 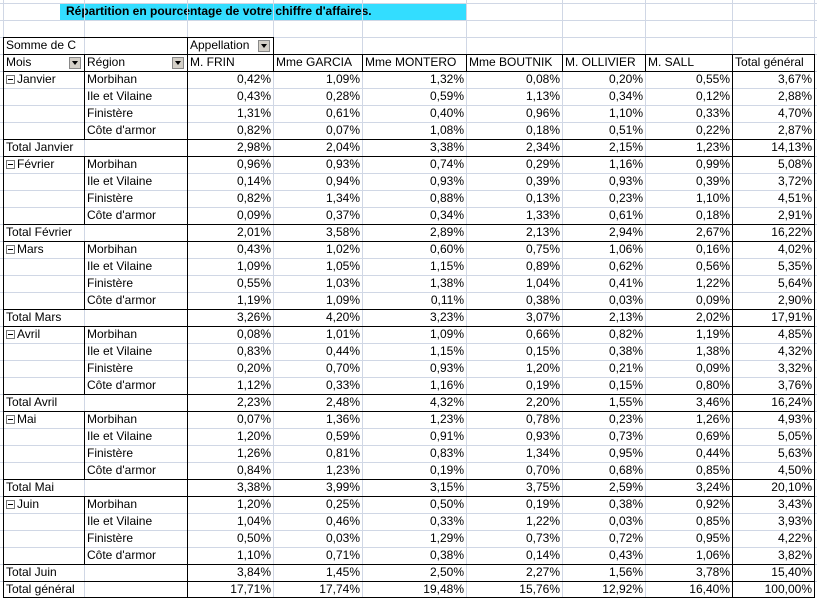 What do you see at coordinates (712, 419) in the screenshot?
I see `value-cell: 1,26%` at bounding box center [712, 419].